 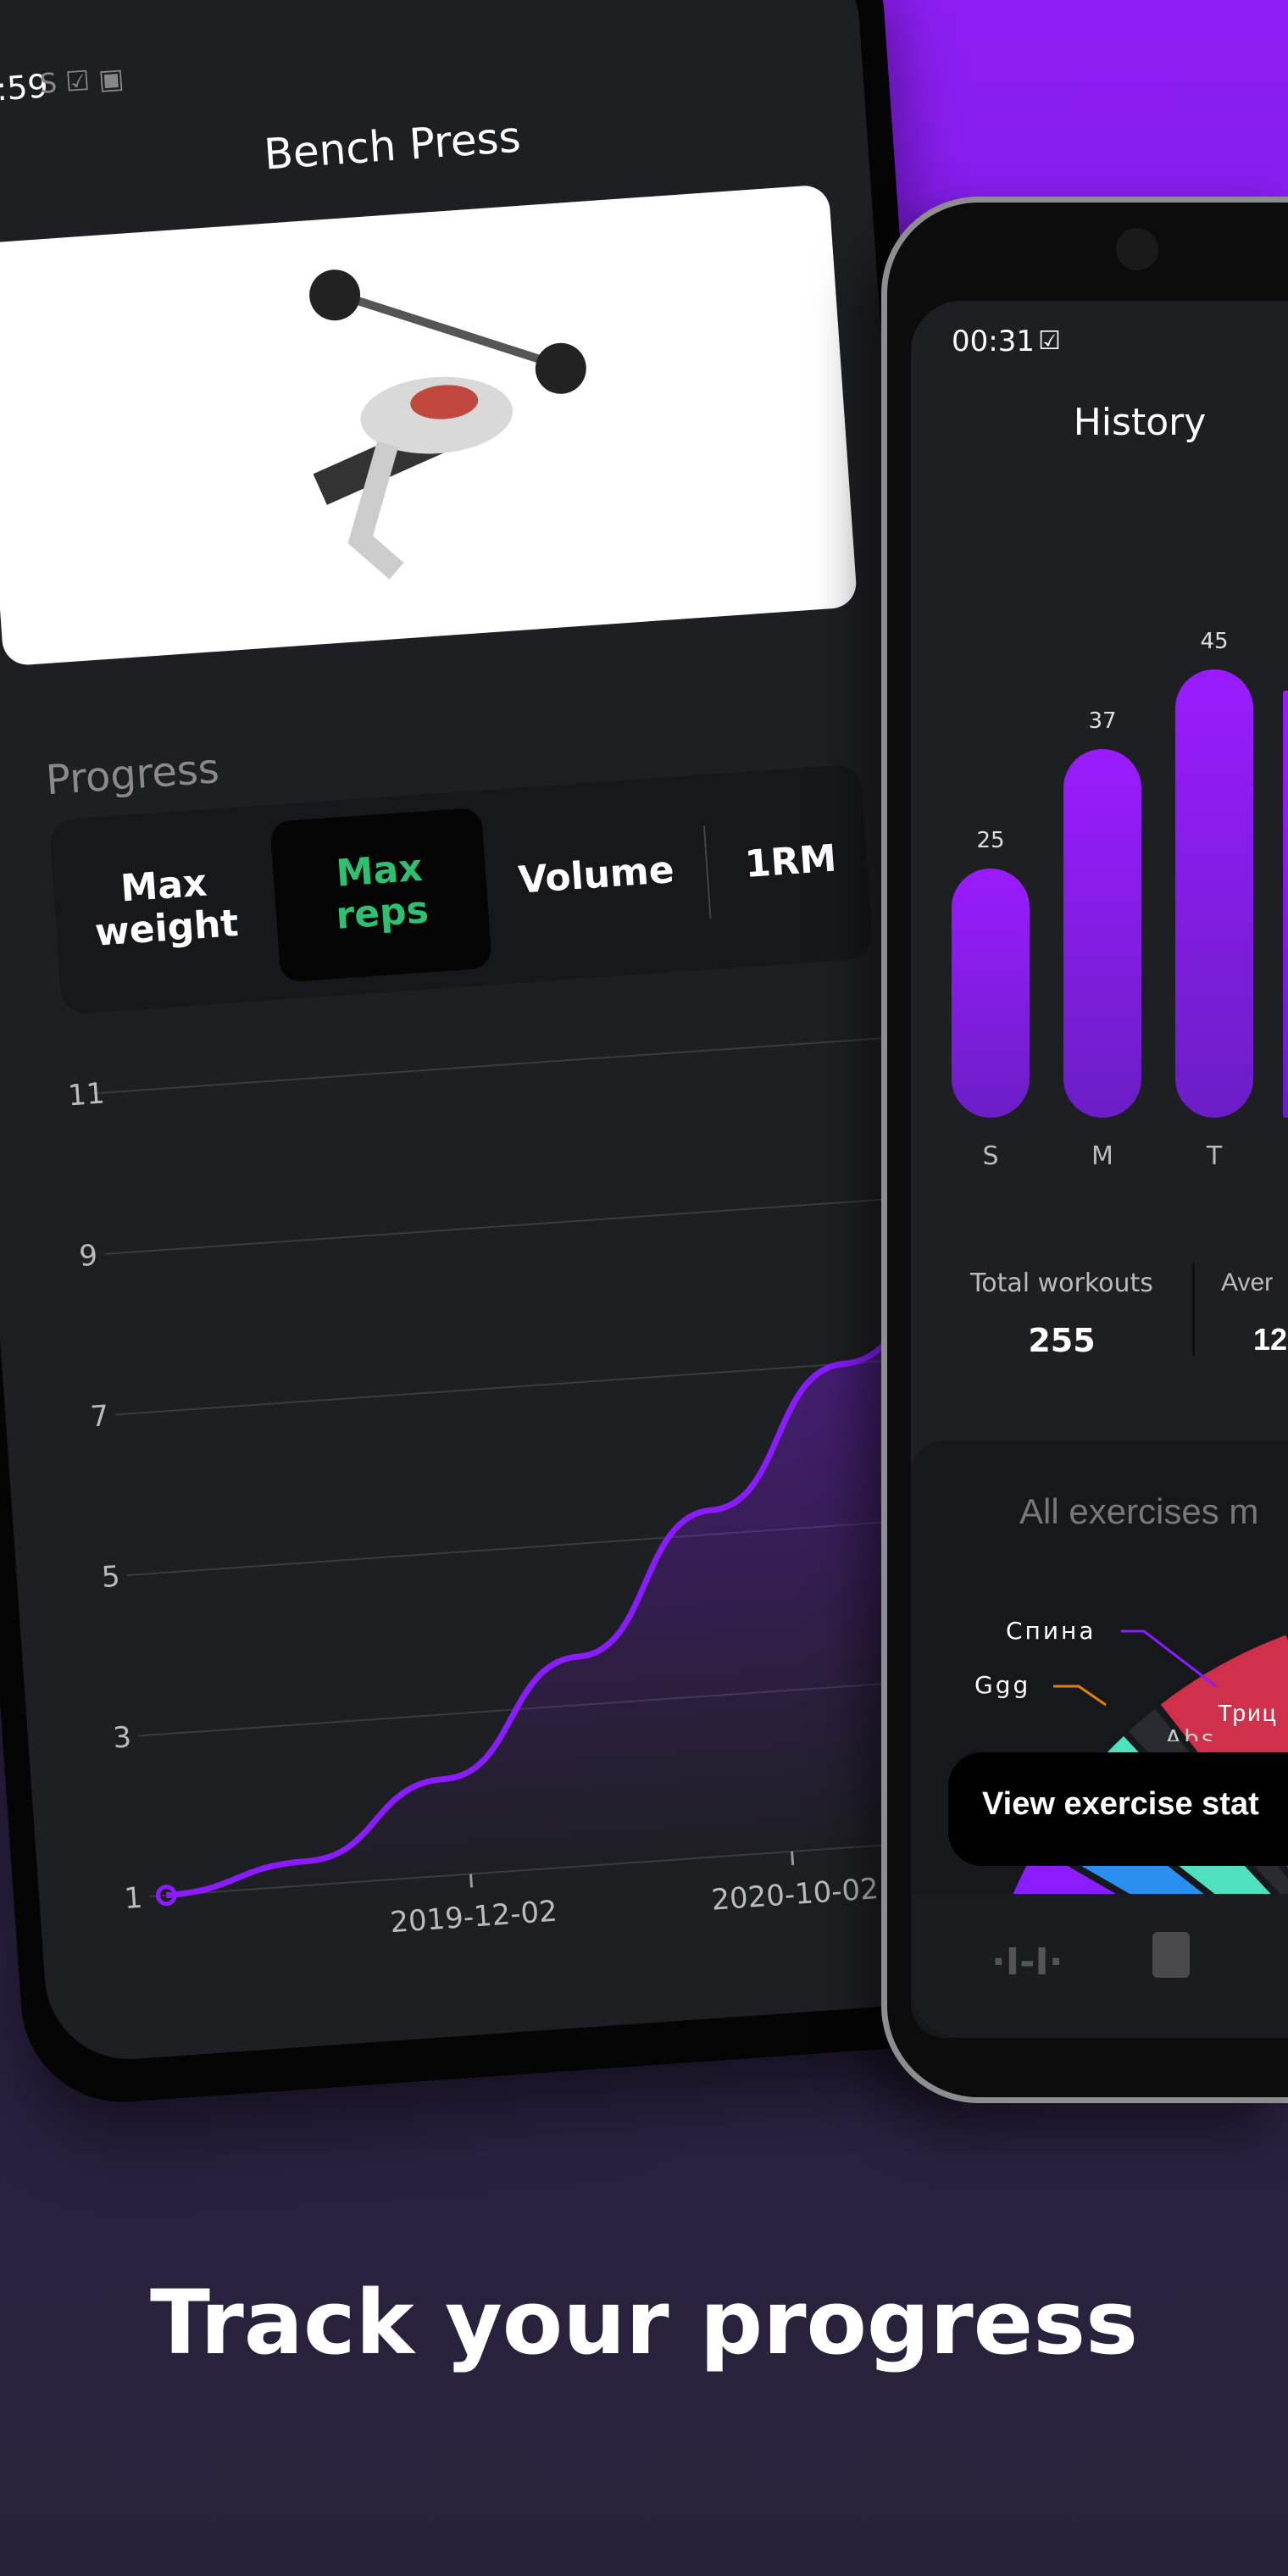 What do you see at coordinates (1139, 1511) in the screenshot?
I see `card-title: All exercises m` at bounding box center [1139, 1511].